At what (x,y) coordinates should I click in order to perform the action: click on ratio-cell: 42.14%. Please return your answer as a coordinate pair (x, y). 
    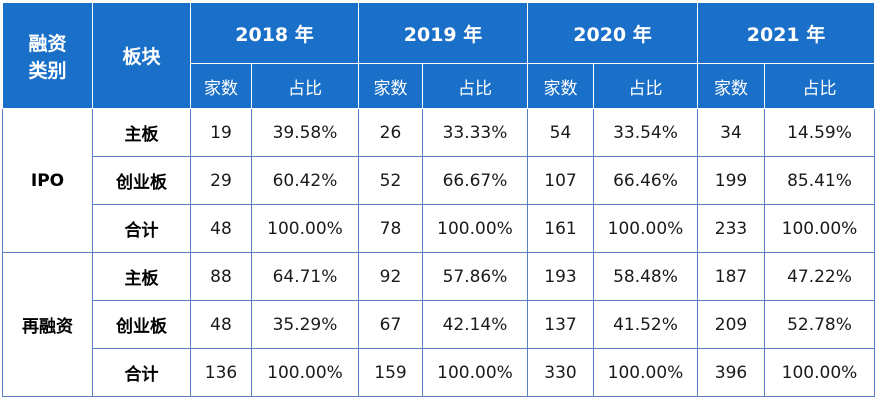
    Looking at the image, I should click on (475, 324).